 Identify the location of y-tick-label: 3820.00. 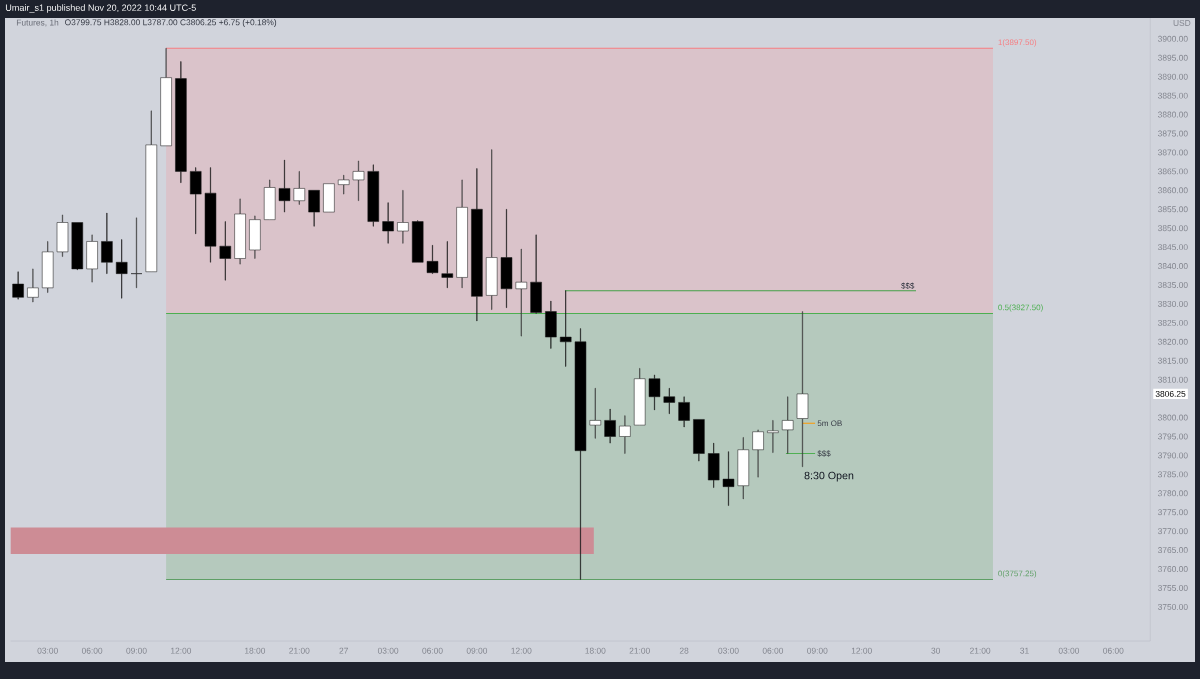
(1172, 341).